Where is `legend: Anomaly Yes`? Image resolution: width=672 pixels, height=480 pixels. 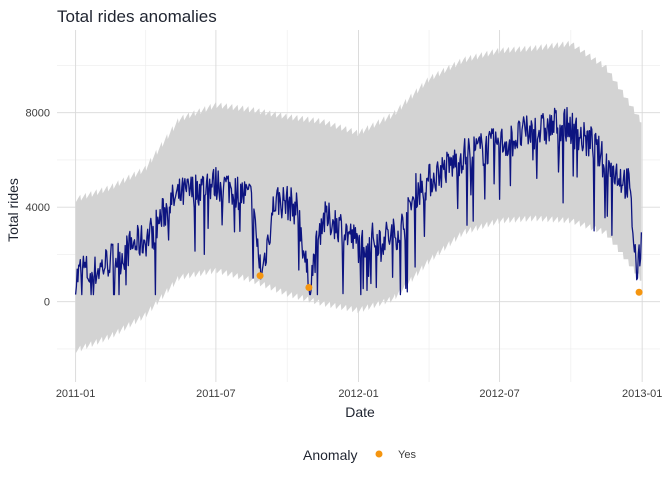 legend: Anomaly Yes is located at coordinates (359, 455).